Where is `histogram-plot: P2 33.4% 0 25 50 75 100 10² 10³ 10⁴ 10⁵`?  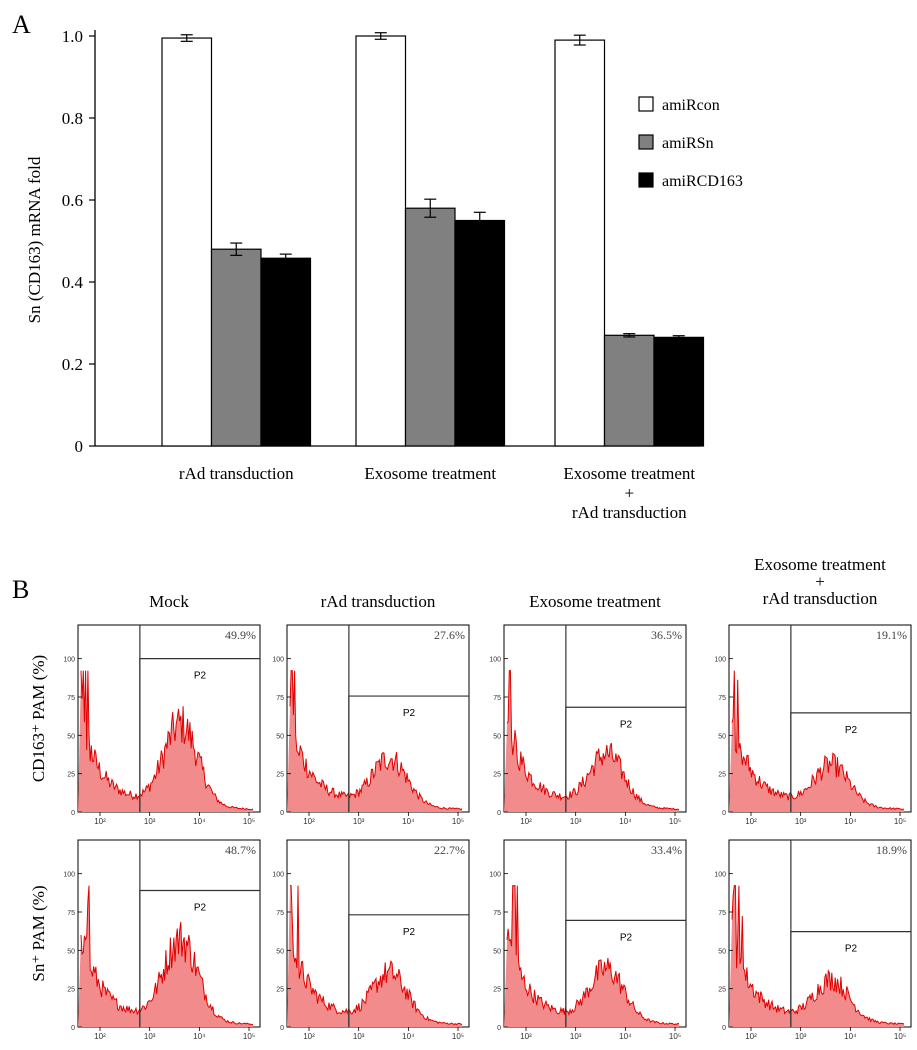
histogram-plot: P2 33.4% 0 25 50 75 100 10² 10³ 10⁴ 10⁵ is located at coordinates (588, 940).